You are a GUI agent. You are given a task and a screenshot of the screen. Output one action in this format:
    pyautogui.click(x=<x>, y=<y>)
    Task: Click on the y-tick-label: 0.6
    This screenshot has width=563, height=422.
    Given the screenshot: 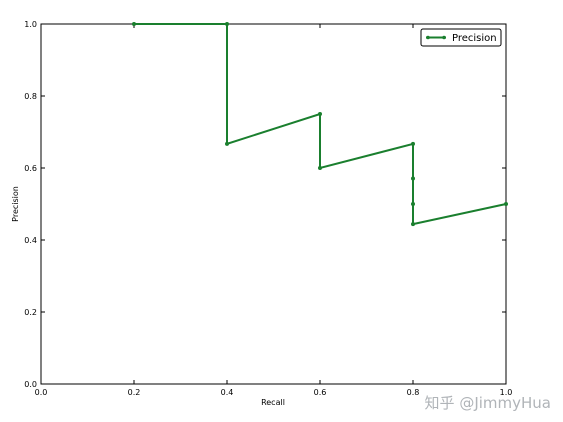 What is the action you would take?
    pyautogui.click(x=30, y=168)
    